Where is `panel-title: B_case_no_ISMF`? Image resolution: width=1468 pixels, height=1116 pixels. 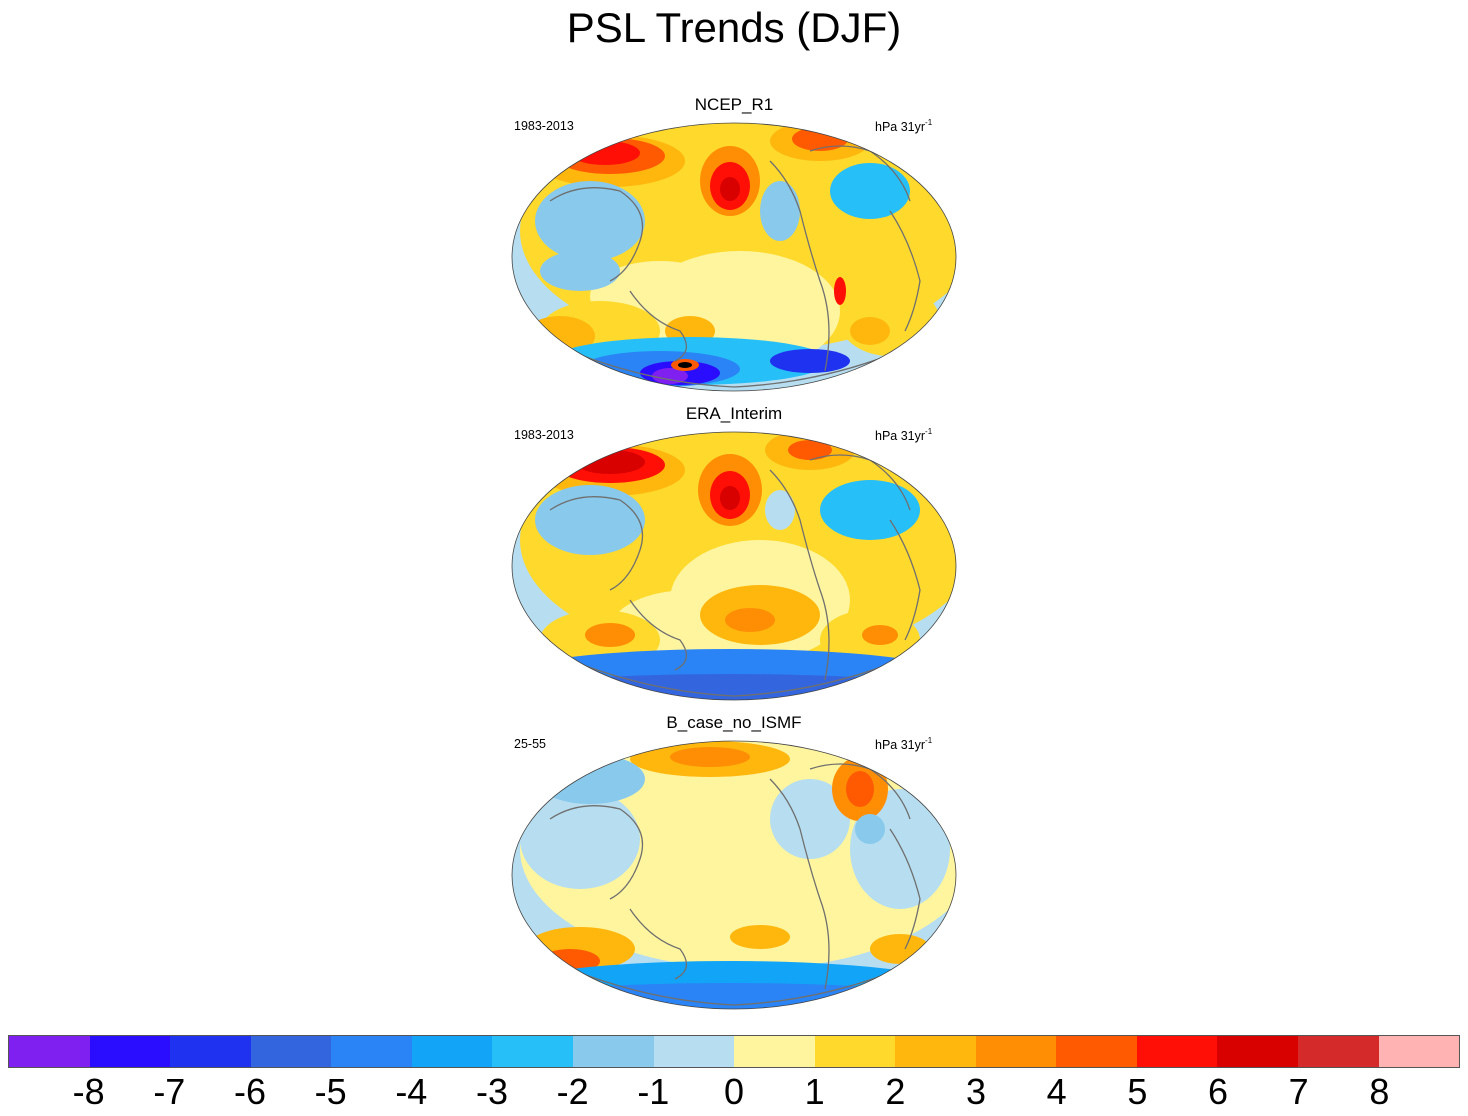 panel-title: B_case_no_ISMF is located at coordinates (734, 722).